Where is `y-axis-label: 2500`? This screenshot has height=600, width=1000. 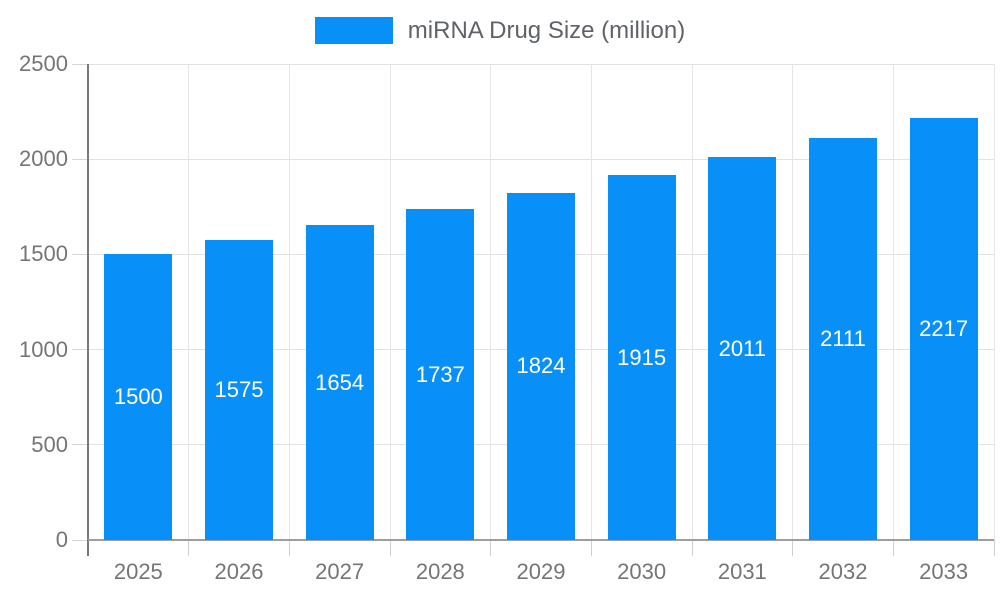 y-axis-label: 2500 is located at coordinates (43, 63).